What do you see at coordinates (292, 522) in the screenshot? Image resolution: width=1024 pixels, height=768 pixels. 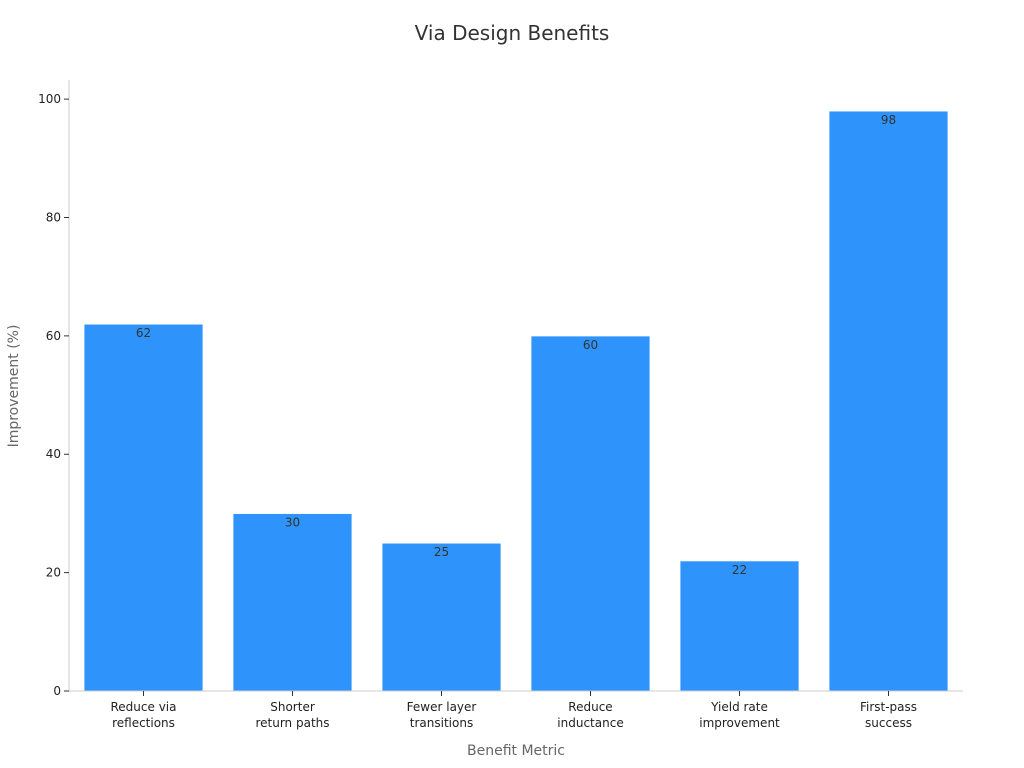 I see `data-label-1: 30` at bounding box center [292, 522].